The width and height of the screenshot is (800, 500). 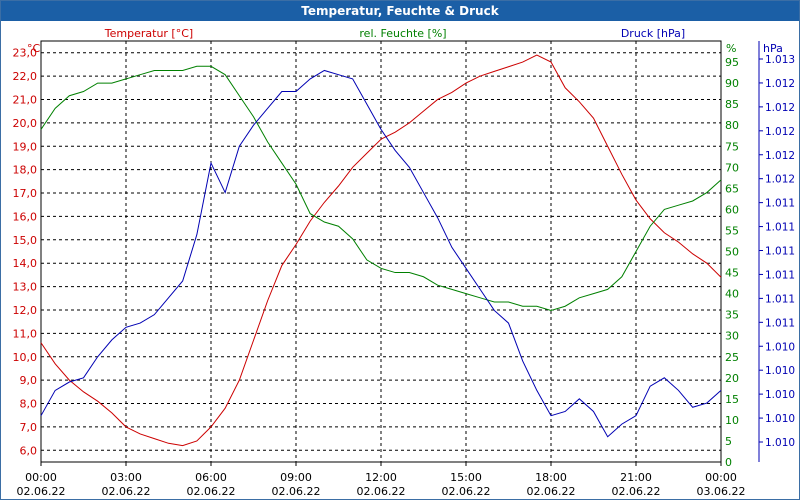 What do you see at coordinates (25, 123) in the screenshot?
I see `temperature-tick-label: 20,0` at bounding box center [25, 123].